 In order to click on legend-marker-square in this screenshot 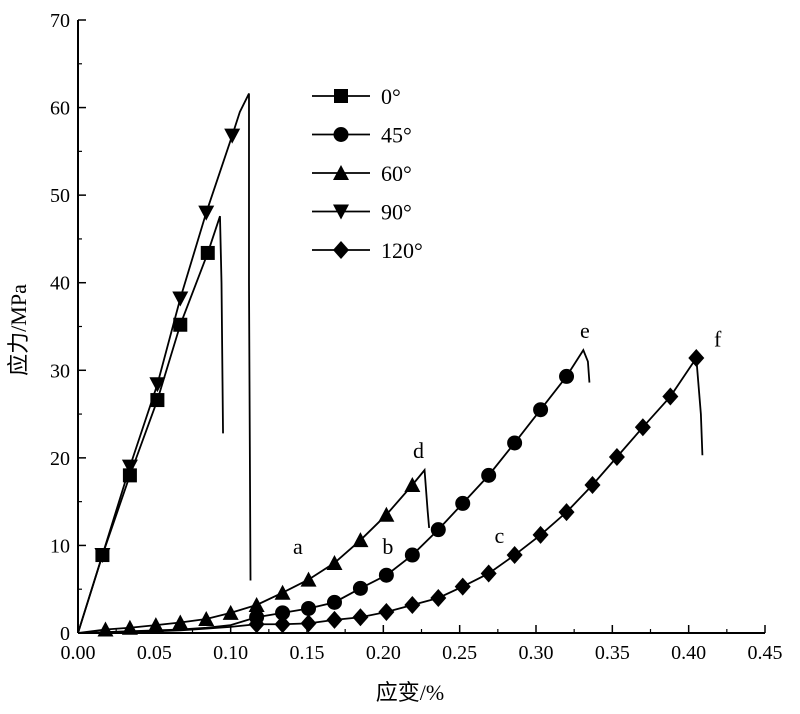, I will do `click(341, 96)`.